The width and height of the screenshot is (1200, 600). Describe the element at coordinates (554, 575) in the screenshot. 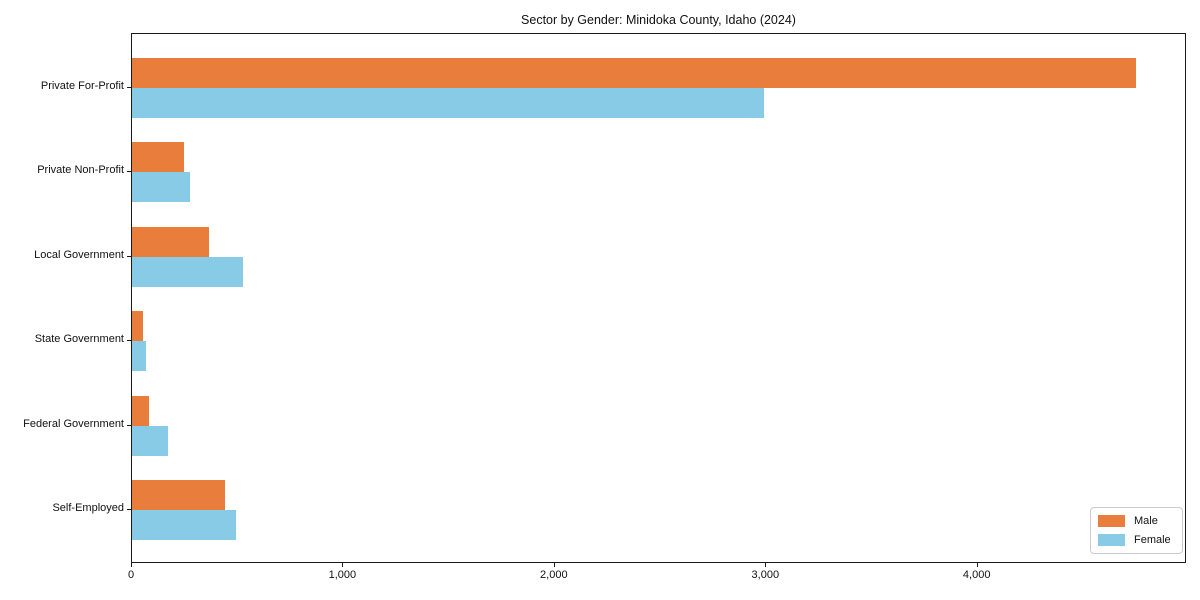

I see `x-tick-label-2000: 2,000` at that location.